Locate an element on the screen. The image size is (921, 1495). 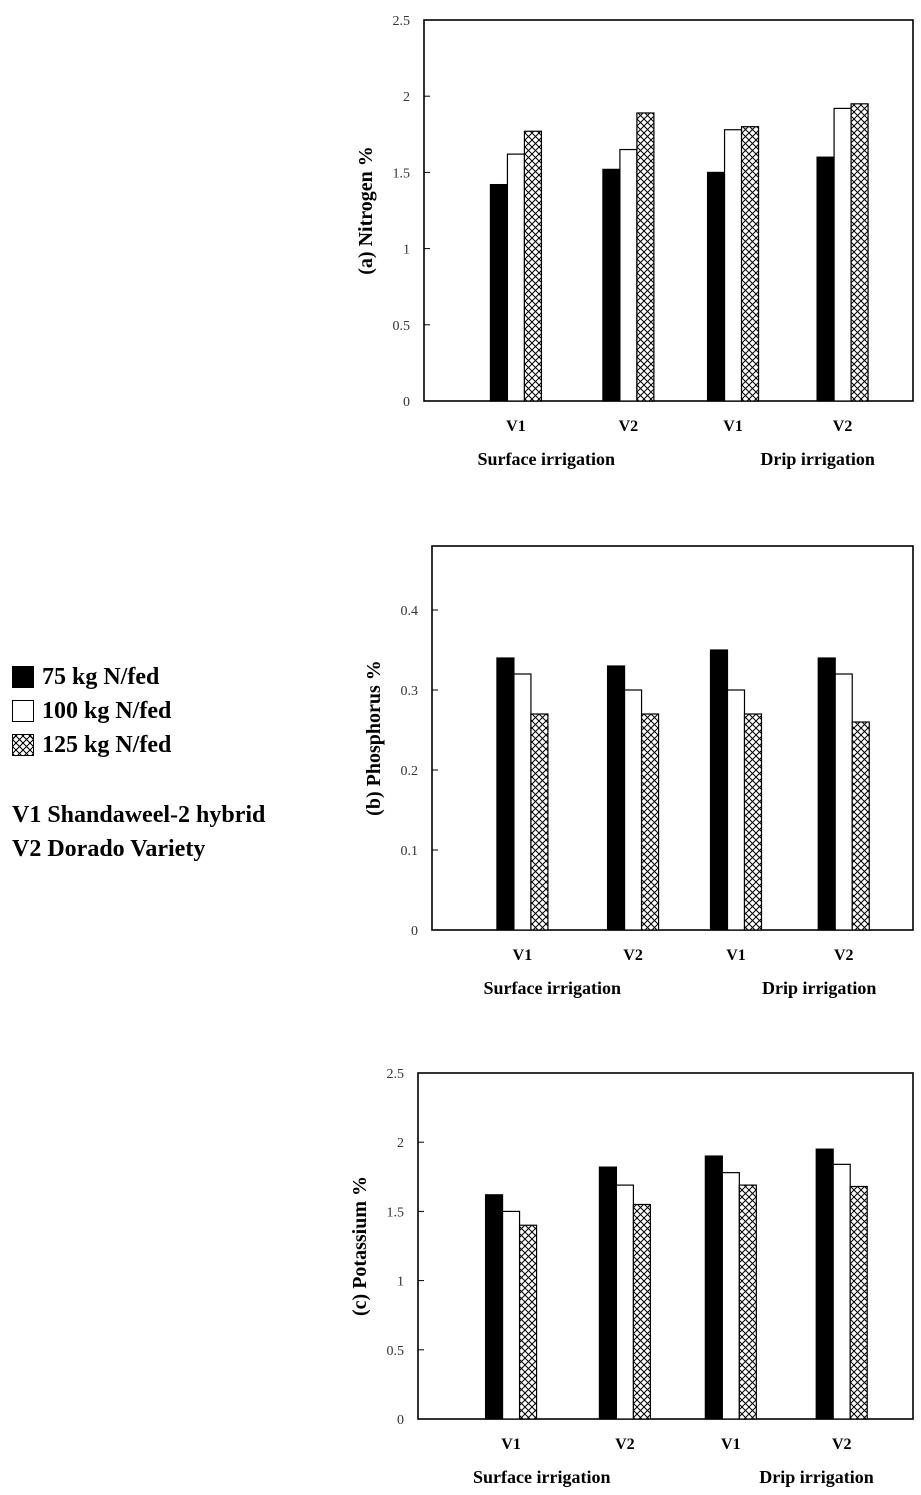
legend-item: 75 kg N/fed is located at coordinates (91, 677).